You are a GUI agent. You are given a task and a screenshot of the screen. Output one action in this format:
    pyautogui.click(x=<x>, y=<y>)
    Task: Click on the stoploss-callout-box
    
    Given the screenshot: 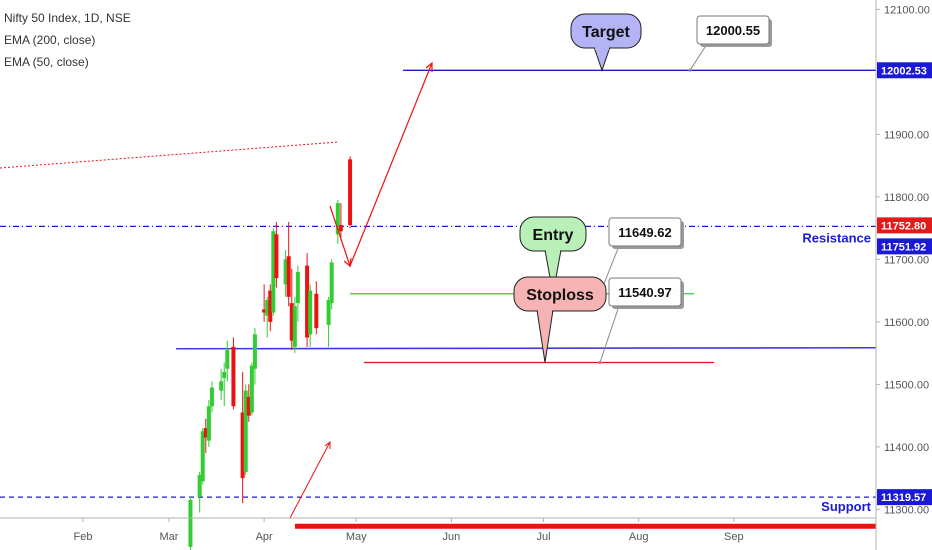 What is the action you would take?
    pyautogui.click(x=560, y=294)
    